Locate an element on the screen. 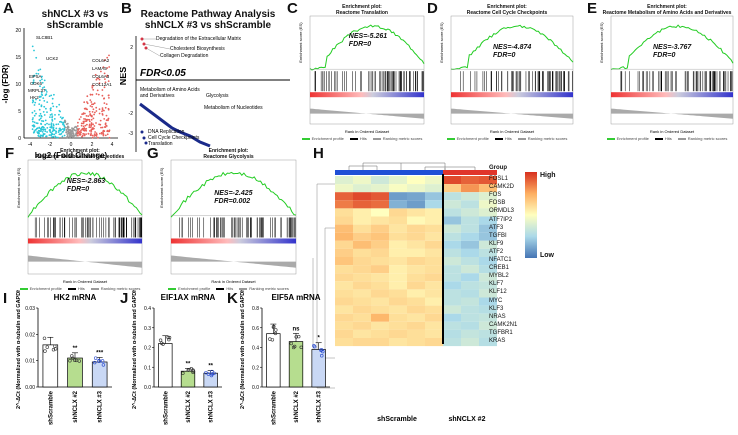 Image resolution: width=738 pixels, height=435 pixels. heatmap-gene-label: TGFBI is located at coordinates (498, 235).